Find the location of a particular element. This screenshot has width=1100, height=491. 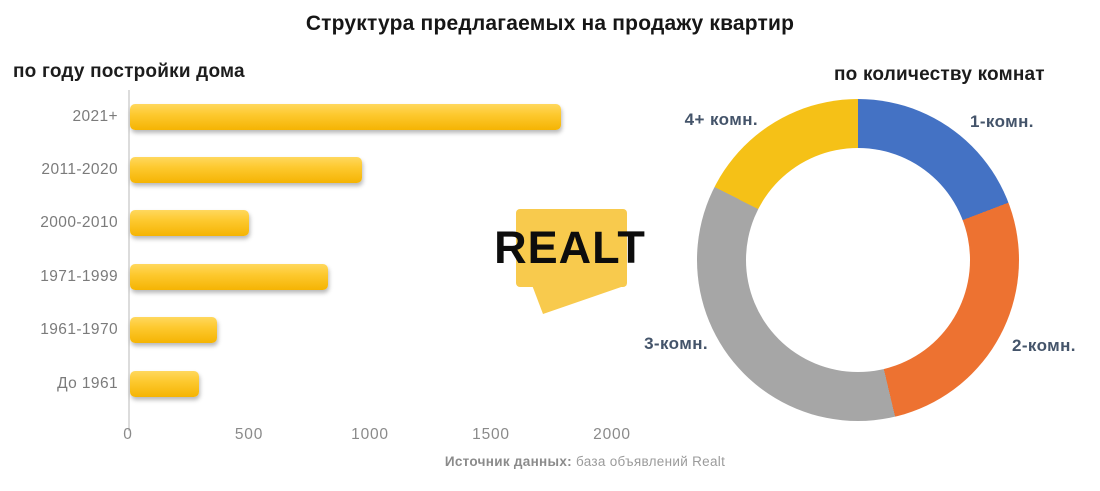

category-label: 1961-1970 is located at coordinates (79, 330).